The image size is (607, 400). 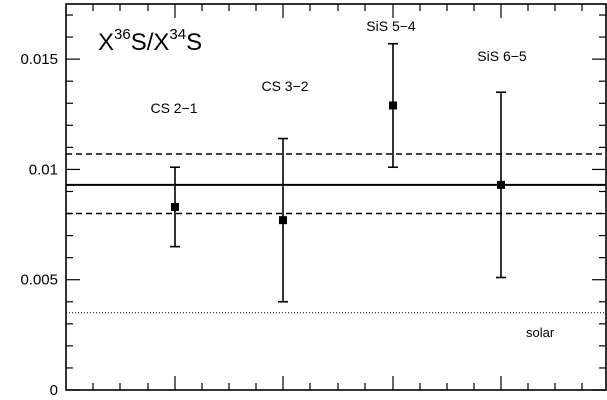 I want to click on y-tick-label: 0.005, so click(x=39, y=280).